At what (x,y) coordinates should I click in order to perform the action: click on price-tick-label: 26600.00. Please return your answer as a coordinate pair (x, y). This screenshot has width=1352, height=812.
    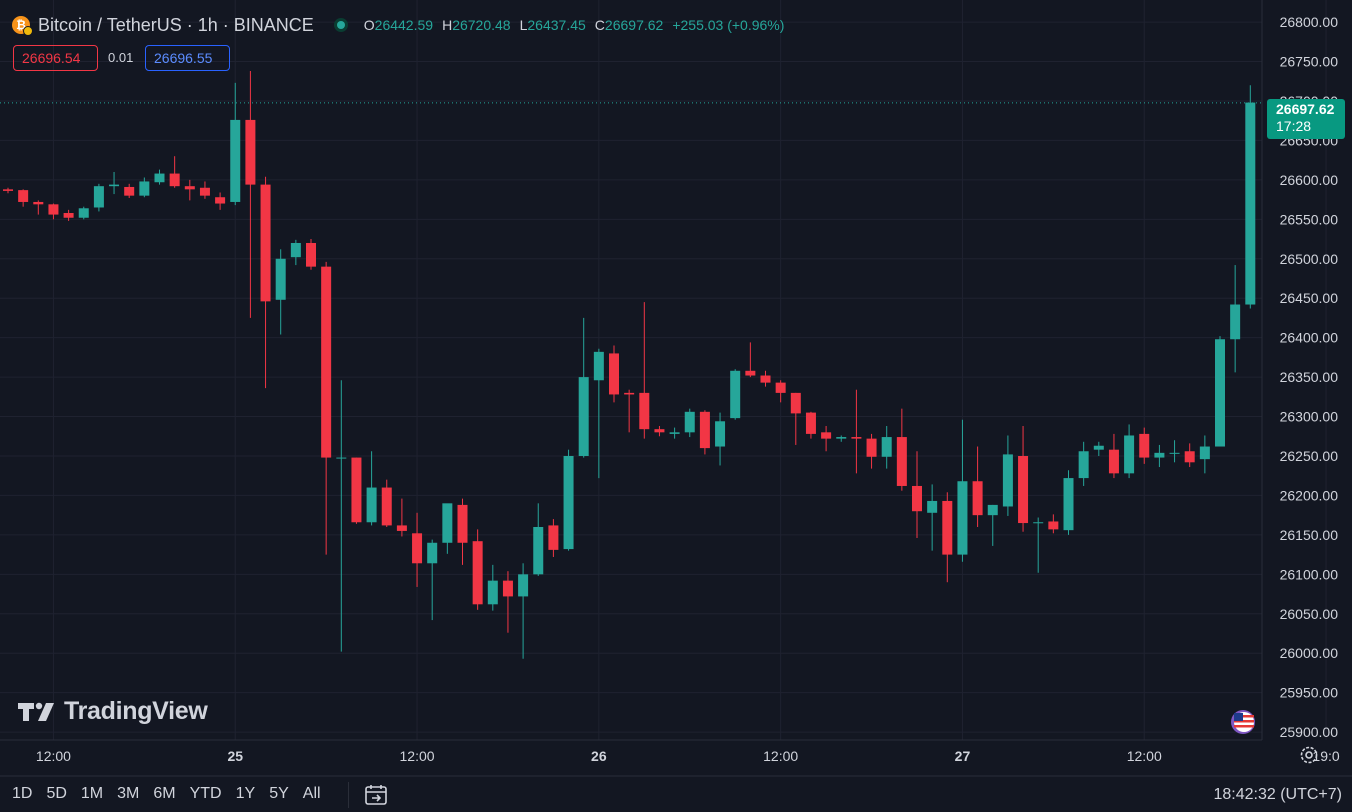
    Looking at the image, I should click on (1309, 180).